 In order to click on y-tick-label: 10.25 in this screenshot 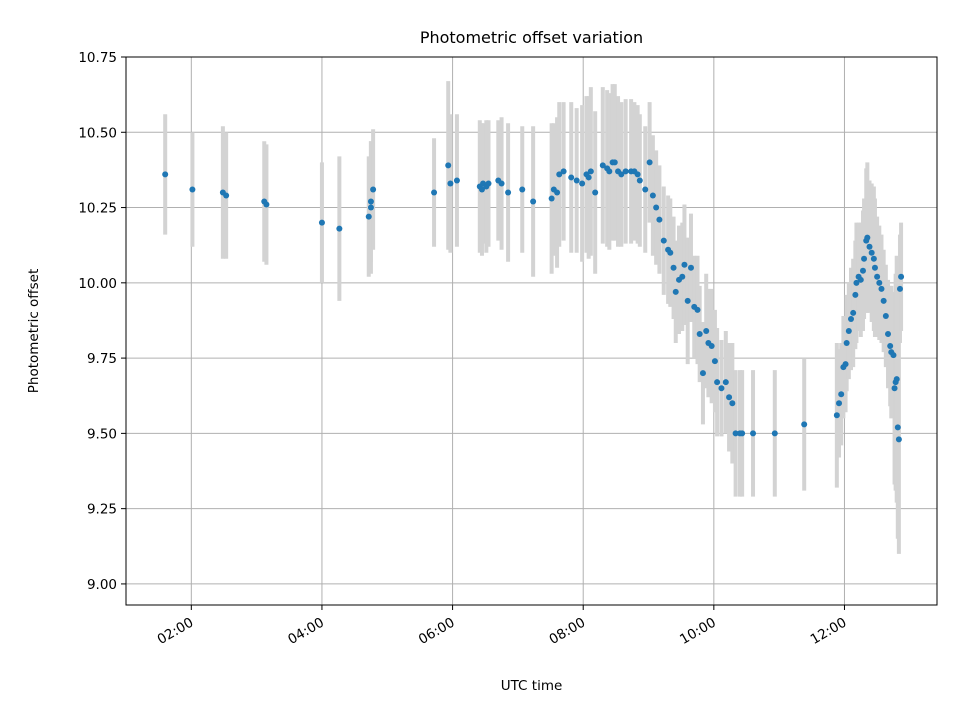, I will do `click(97, 209)`.